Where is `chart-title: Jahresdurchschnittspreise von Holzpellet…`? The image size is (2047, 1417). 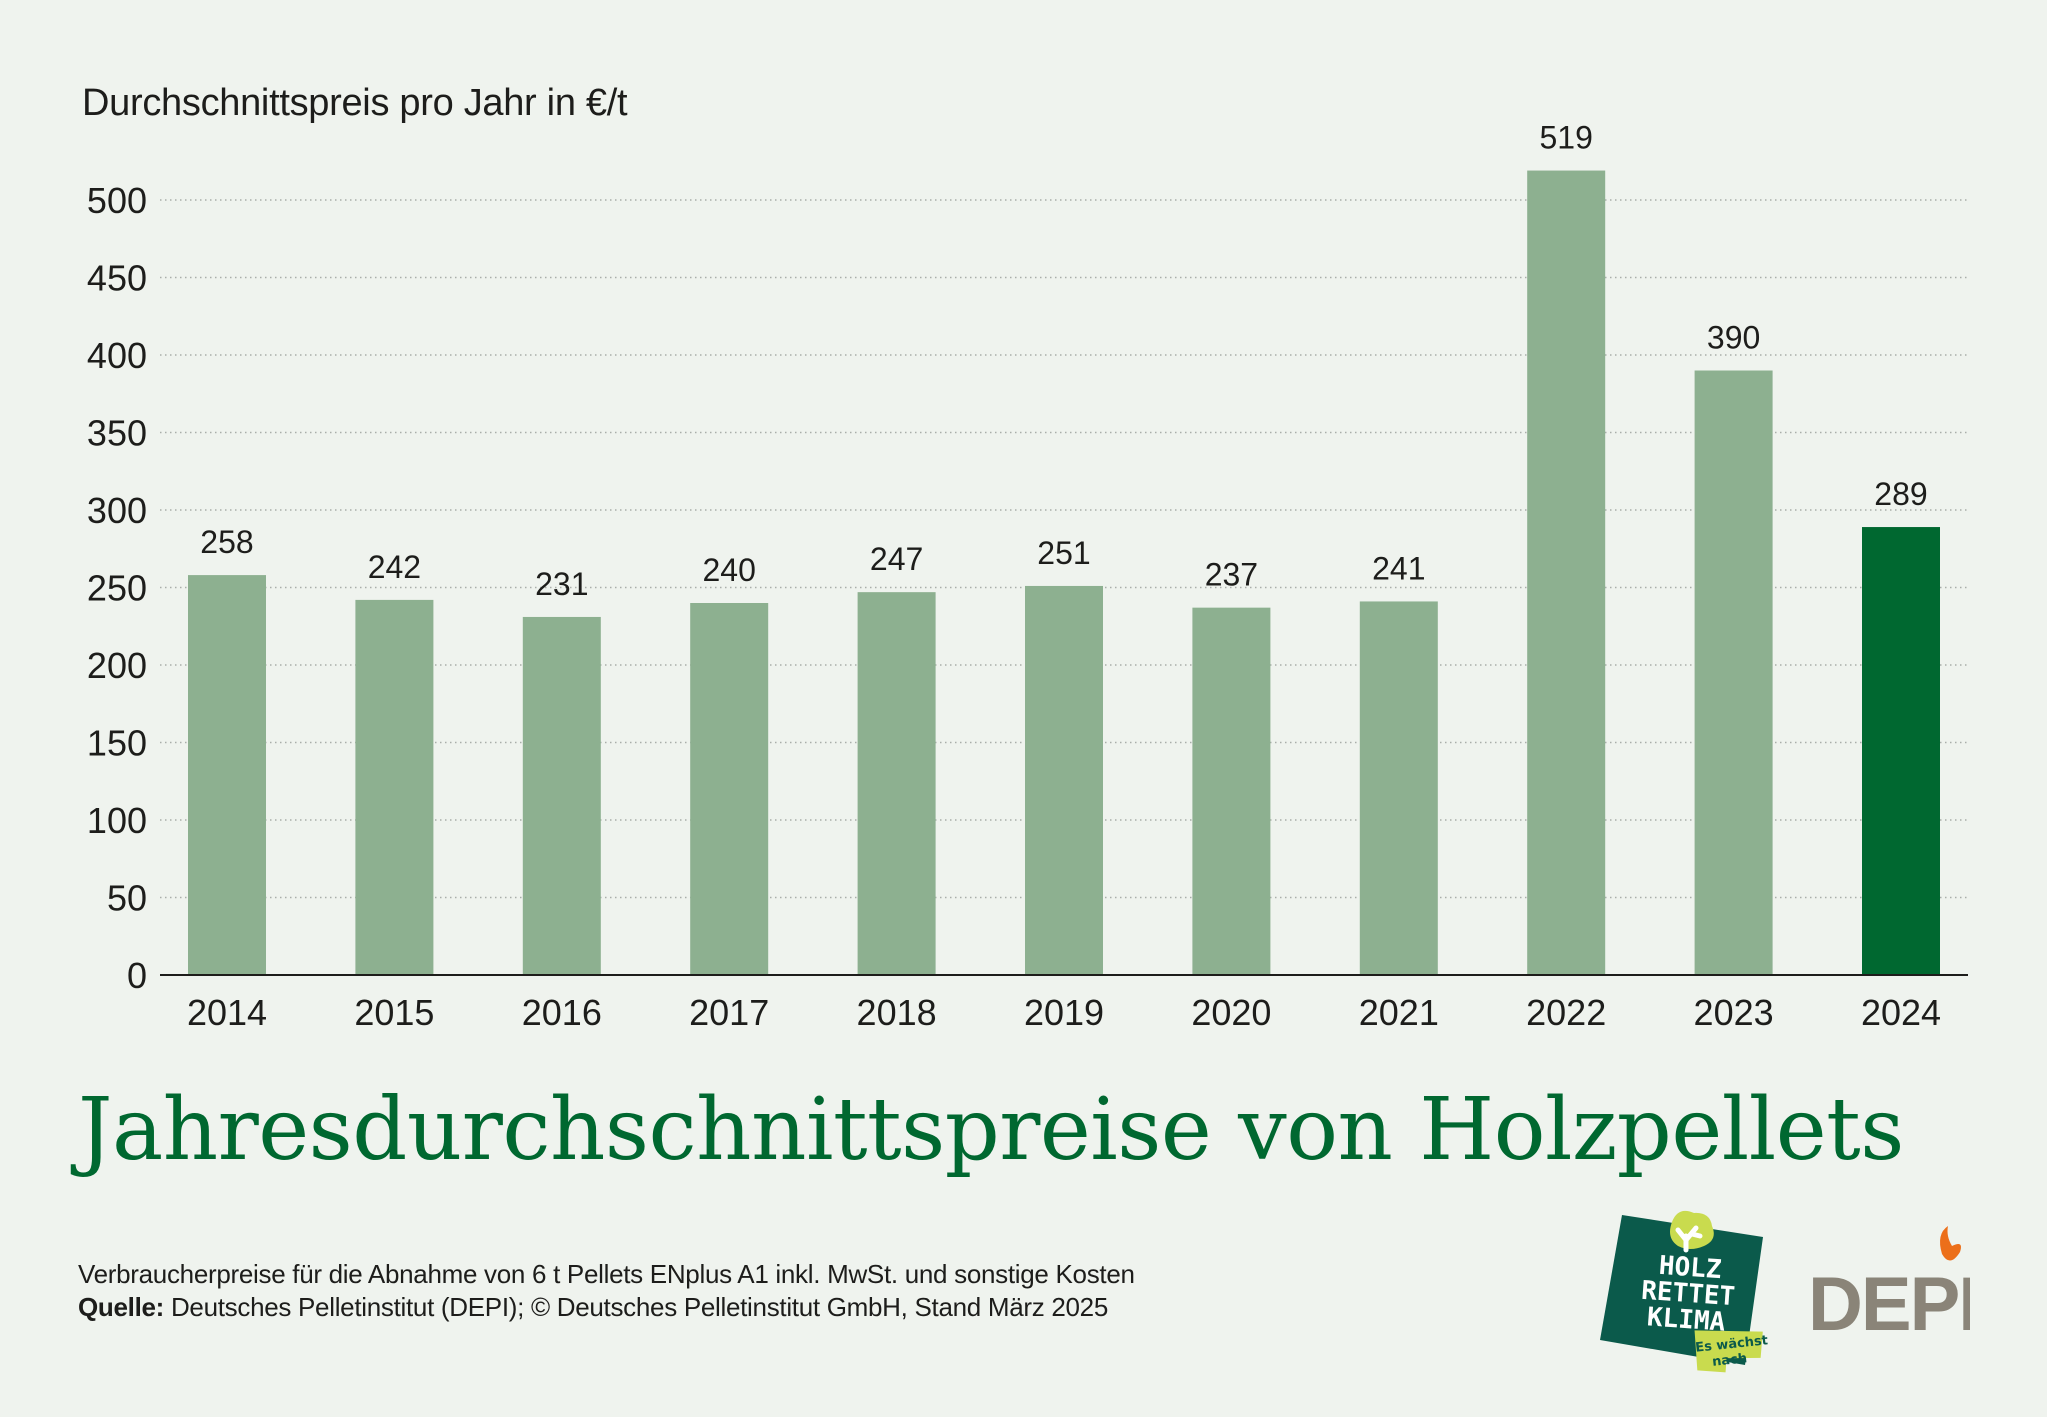 chart-title: Jahresdurchschnittspreise von Holzpellet… is located at coordinates (991, 1130).